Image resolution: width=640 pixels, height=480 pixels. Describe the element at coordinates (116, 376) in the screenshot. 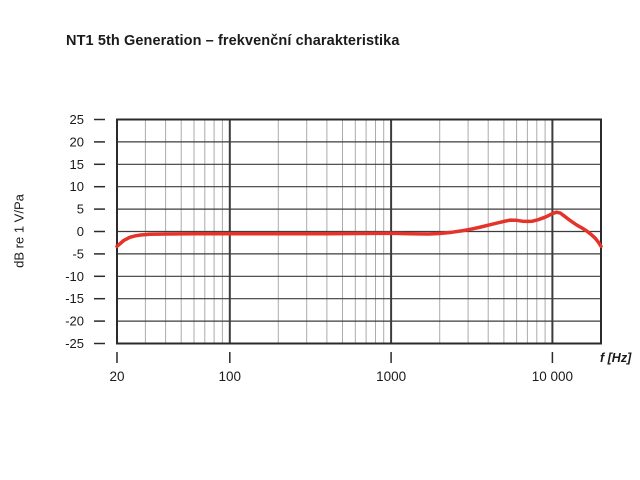

I see `x-tick-label: 20` at that location.